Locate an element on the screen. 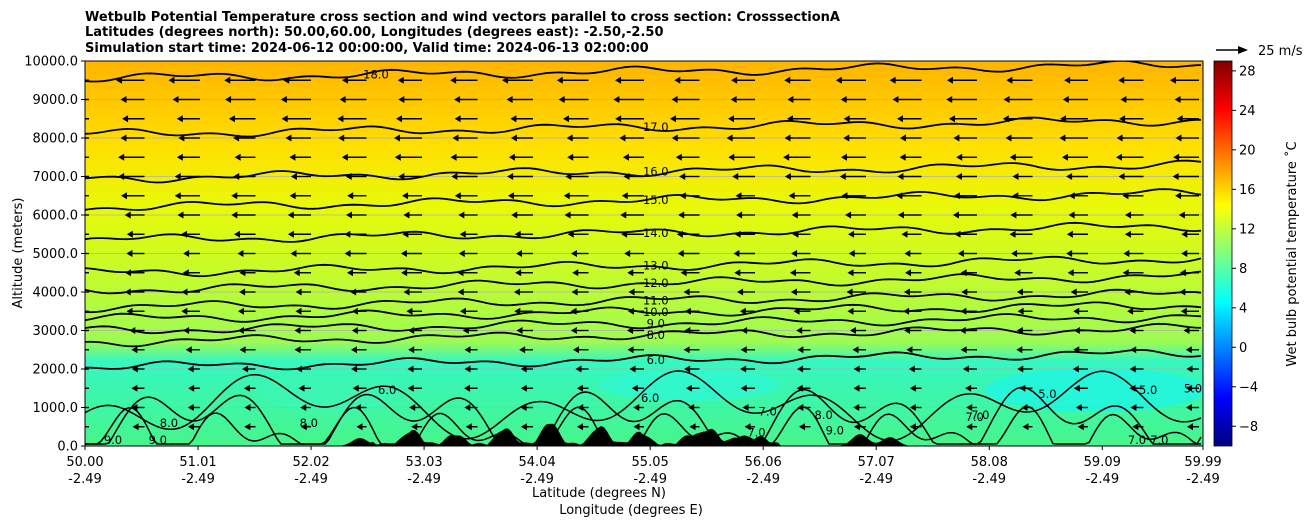 Image resolution: width=1311 pixels, height=526 pixels. contour-label: 16.0 is located at coordinates (656, 171).